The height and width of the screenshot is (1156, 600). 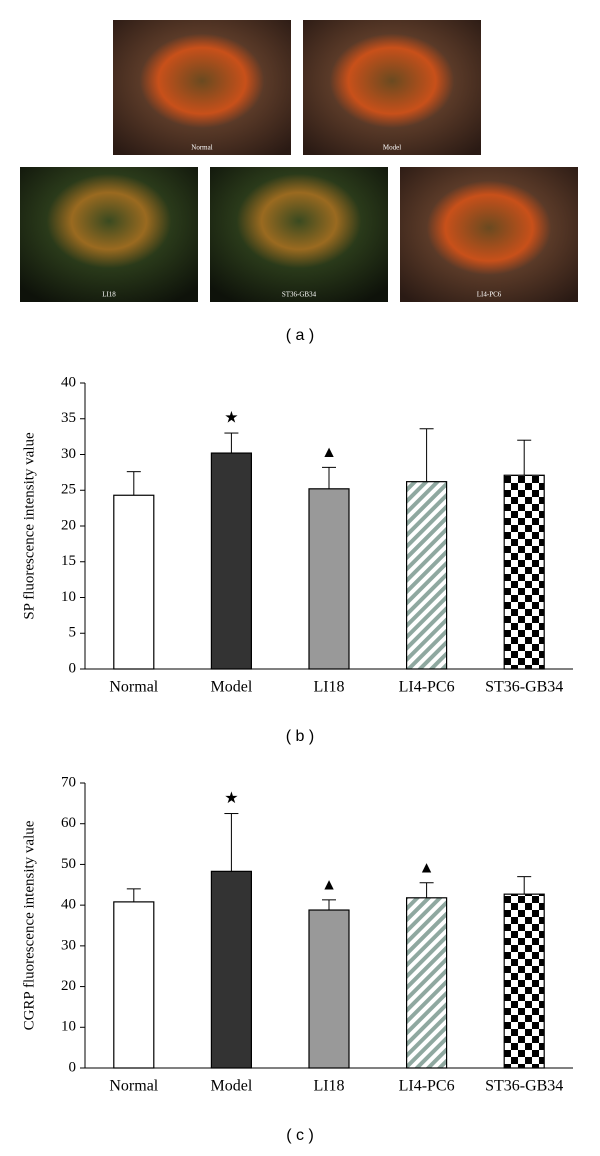 What do you see at coordinates (299, 295) in the screenshot?
I see `image-label: ST36-GB34` at bounding box center [299, 295].